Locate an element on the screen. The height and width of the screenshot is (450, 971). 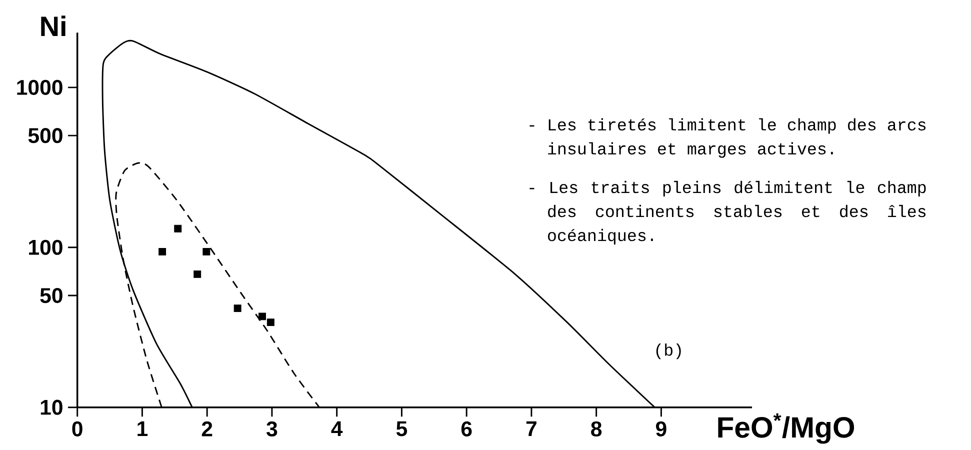
x-tick-label: 2 is located at coordinates (207, 428).